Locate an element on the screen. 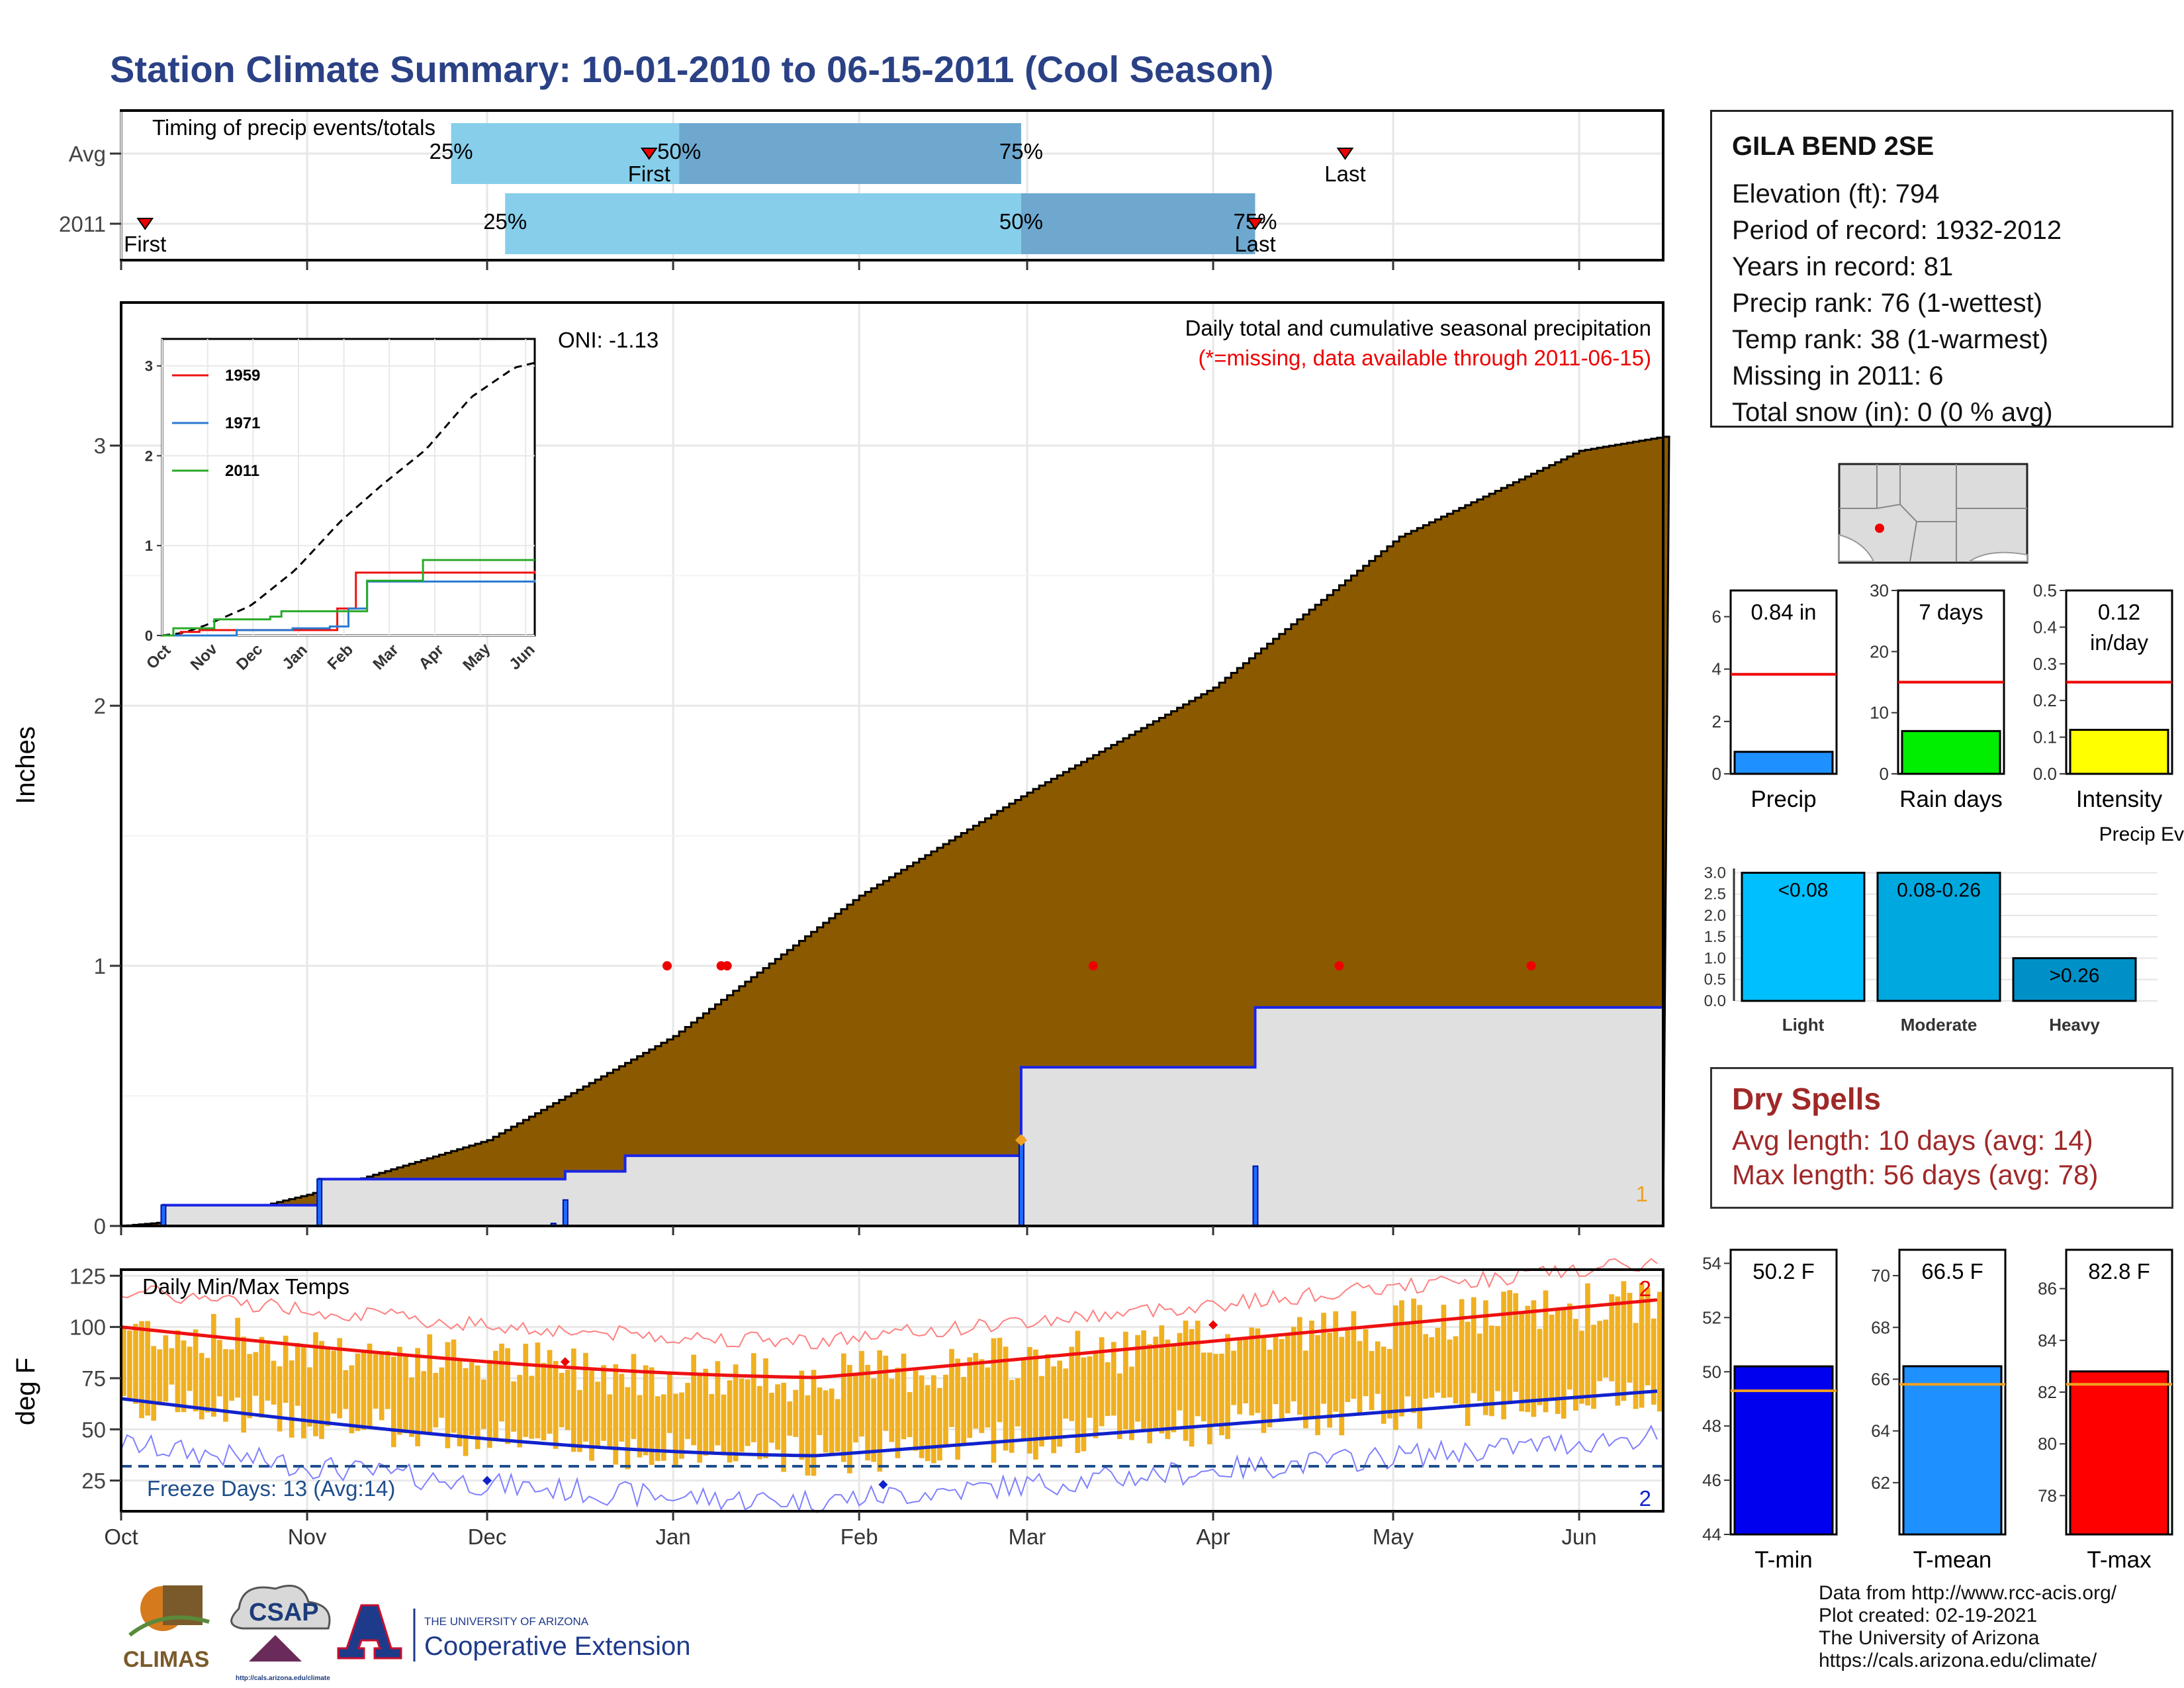 This screenshot has width=2184, height=1688. timing-p50-0: 50% is located at coordinates (679, 151).